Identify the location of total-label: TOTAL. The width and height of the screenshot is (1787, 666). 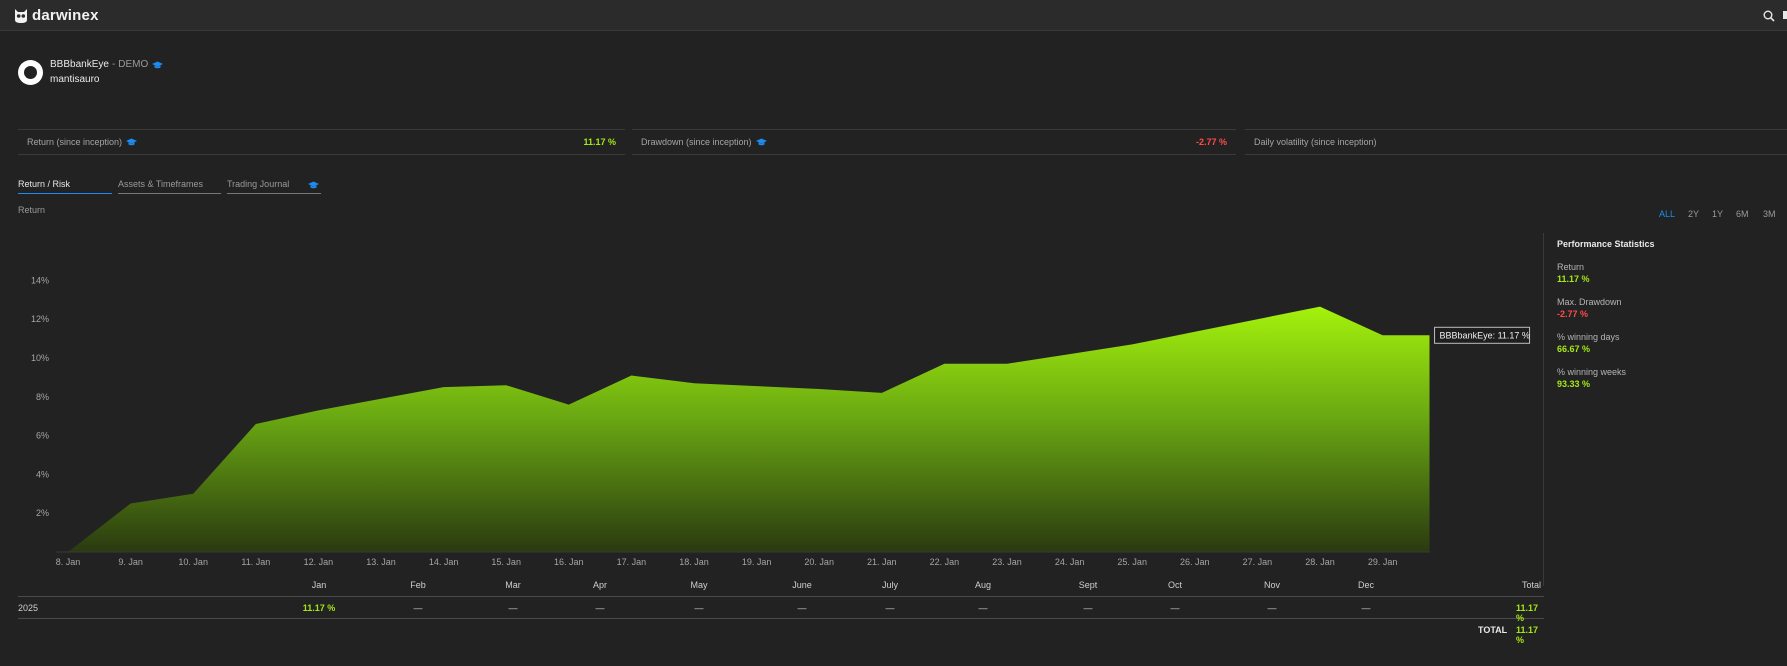
(1493, 630).